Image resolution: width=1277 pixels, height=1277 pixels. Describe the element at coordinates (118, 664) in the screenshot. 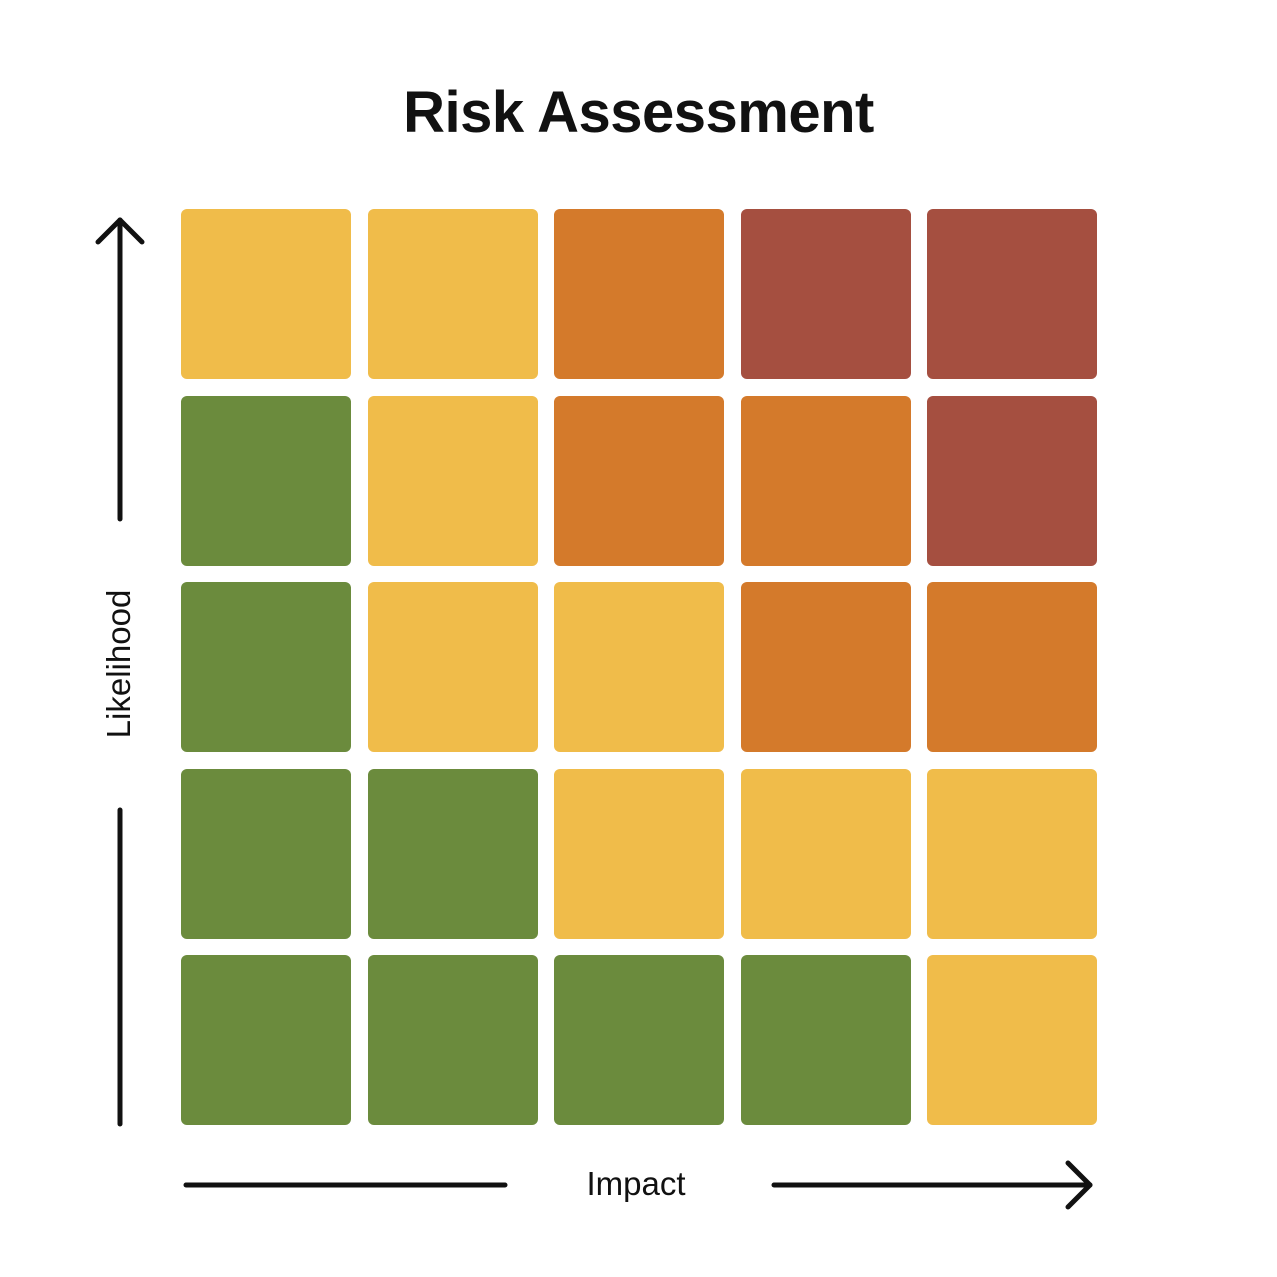

I see `y-axis-label: Likelihood` at that location.